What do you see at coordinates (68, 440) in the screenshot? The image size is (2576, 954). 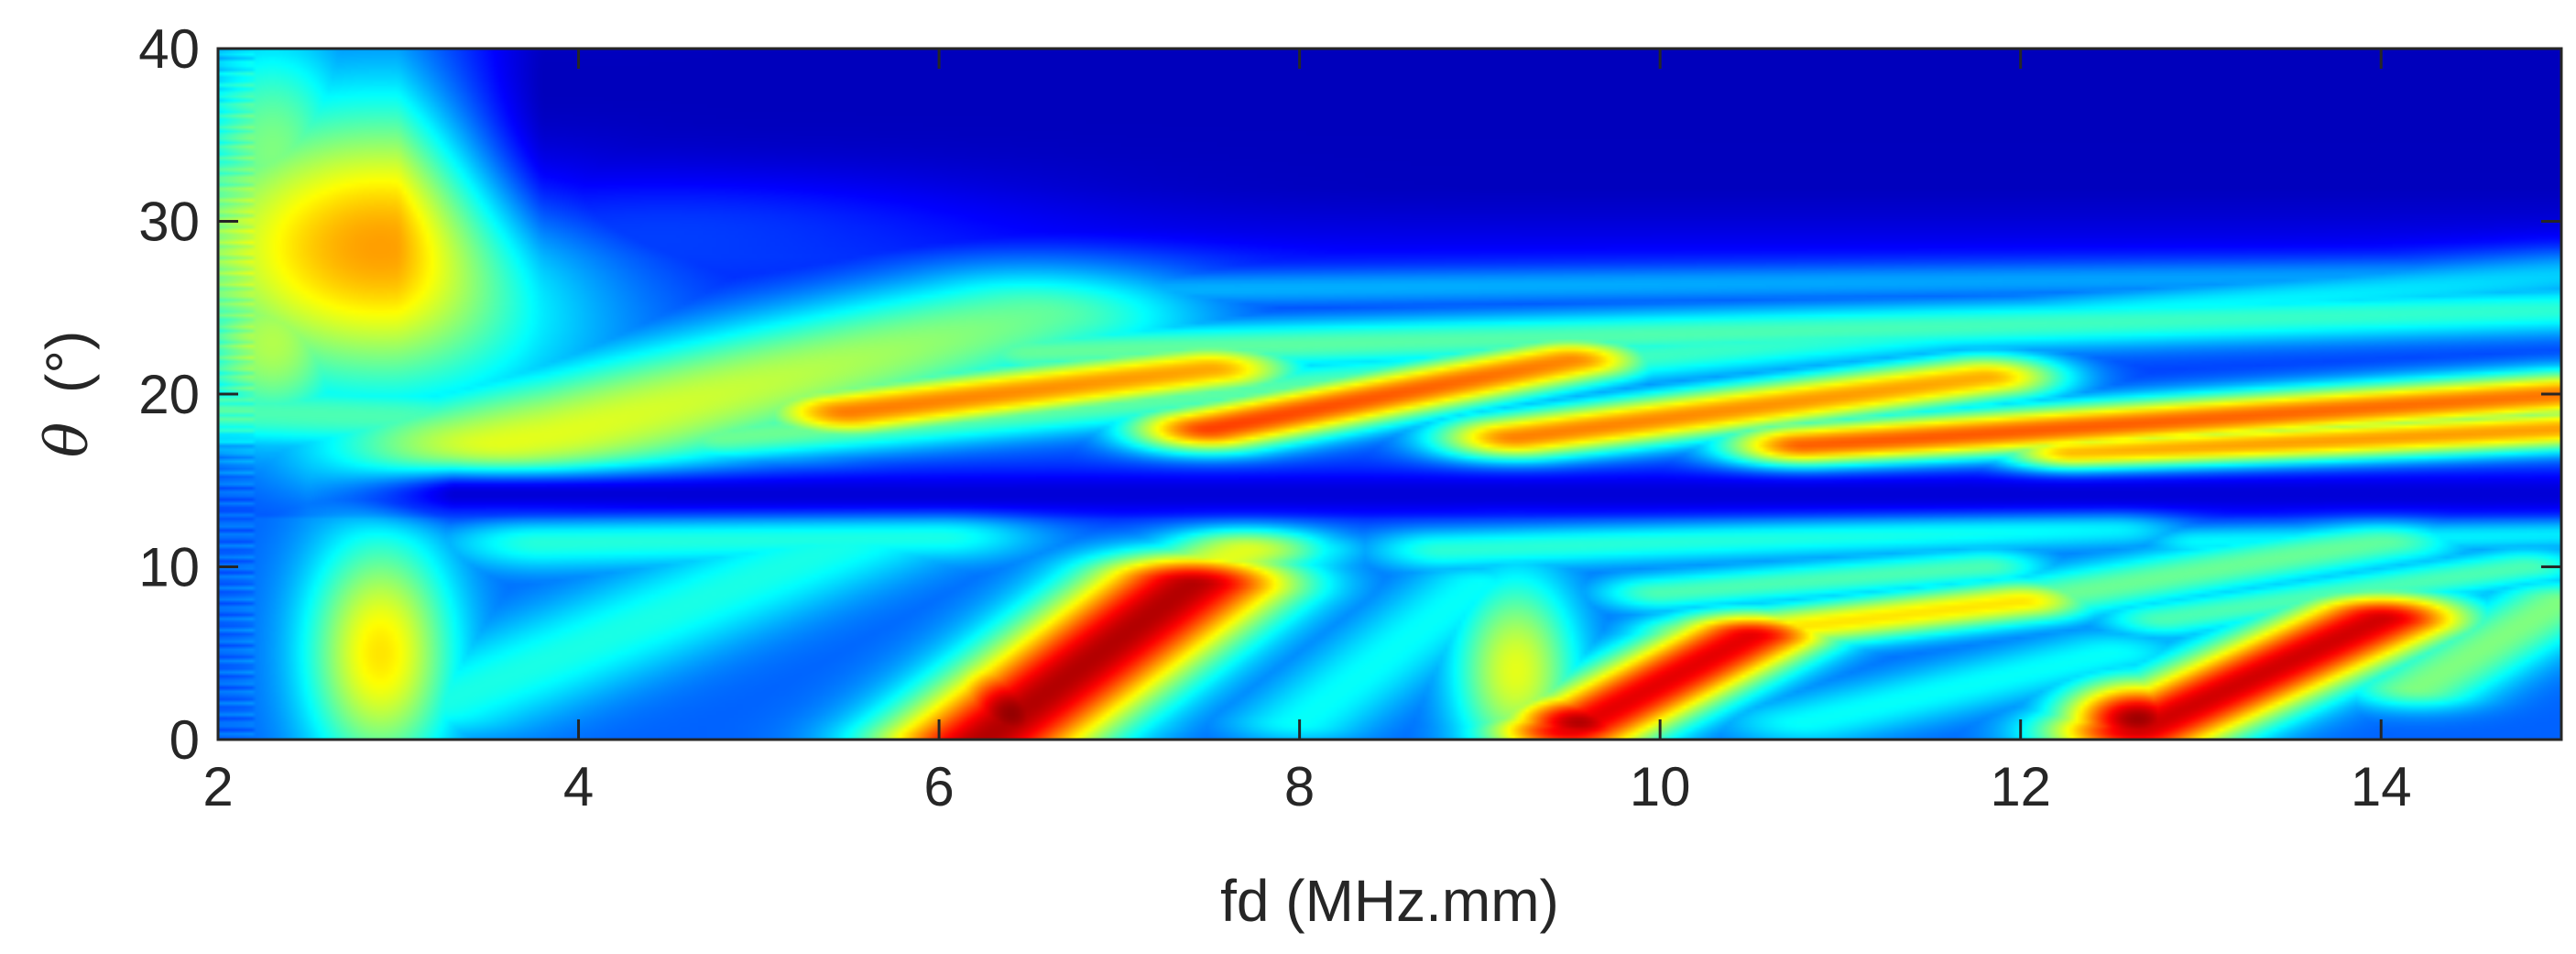 I see `y-axis-label-symbol: θ` at bounding box center [68, 440].